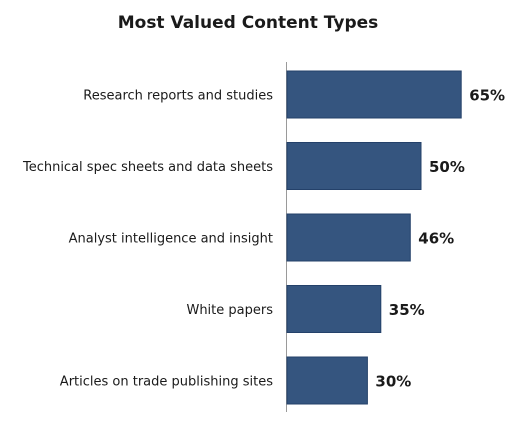 This screenshot has width=520, height=425. Describe the element at coordinates (447, 167) in the screenshot. I see `value-label-2: 50%` at that location.